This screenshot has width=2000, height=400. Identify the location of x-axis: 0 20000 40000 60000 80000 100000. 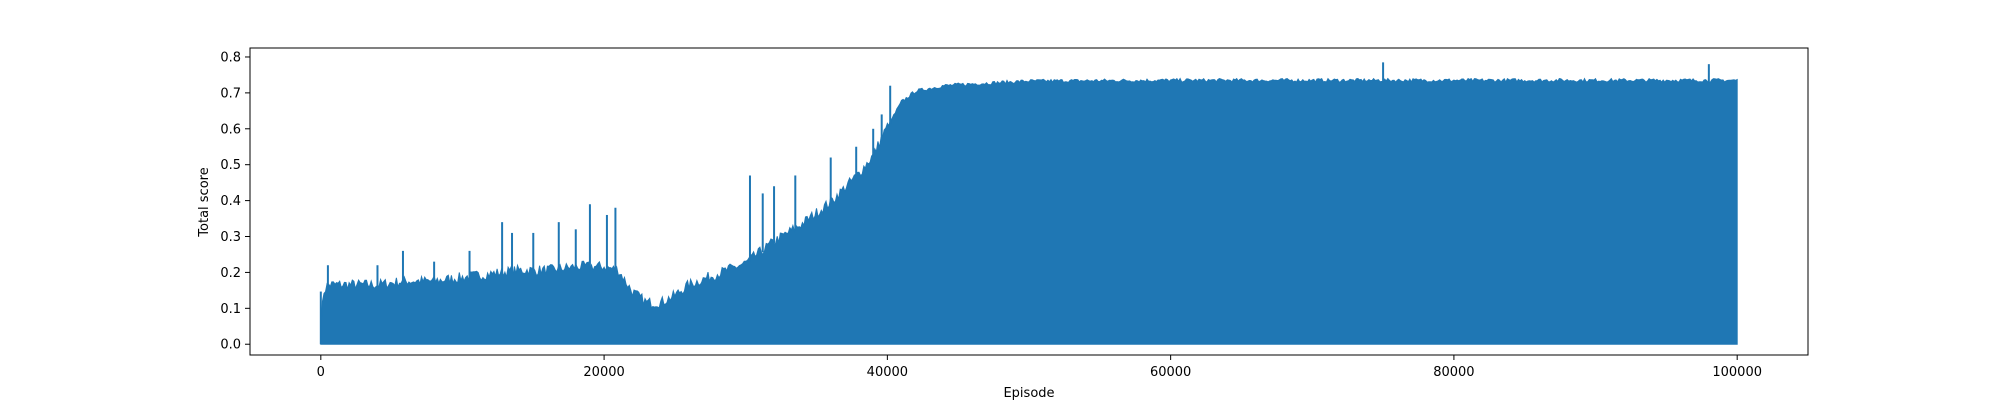
(1039, 367).